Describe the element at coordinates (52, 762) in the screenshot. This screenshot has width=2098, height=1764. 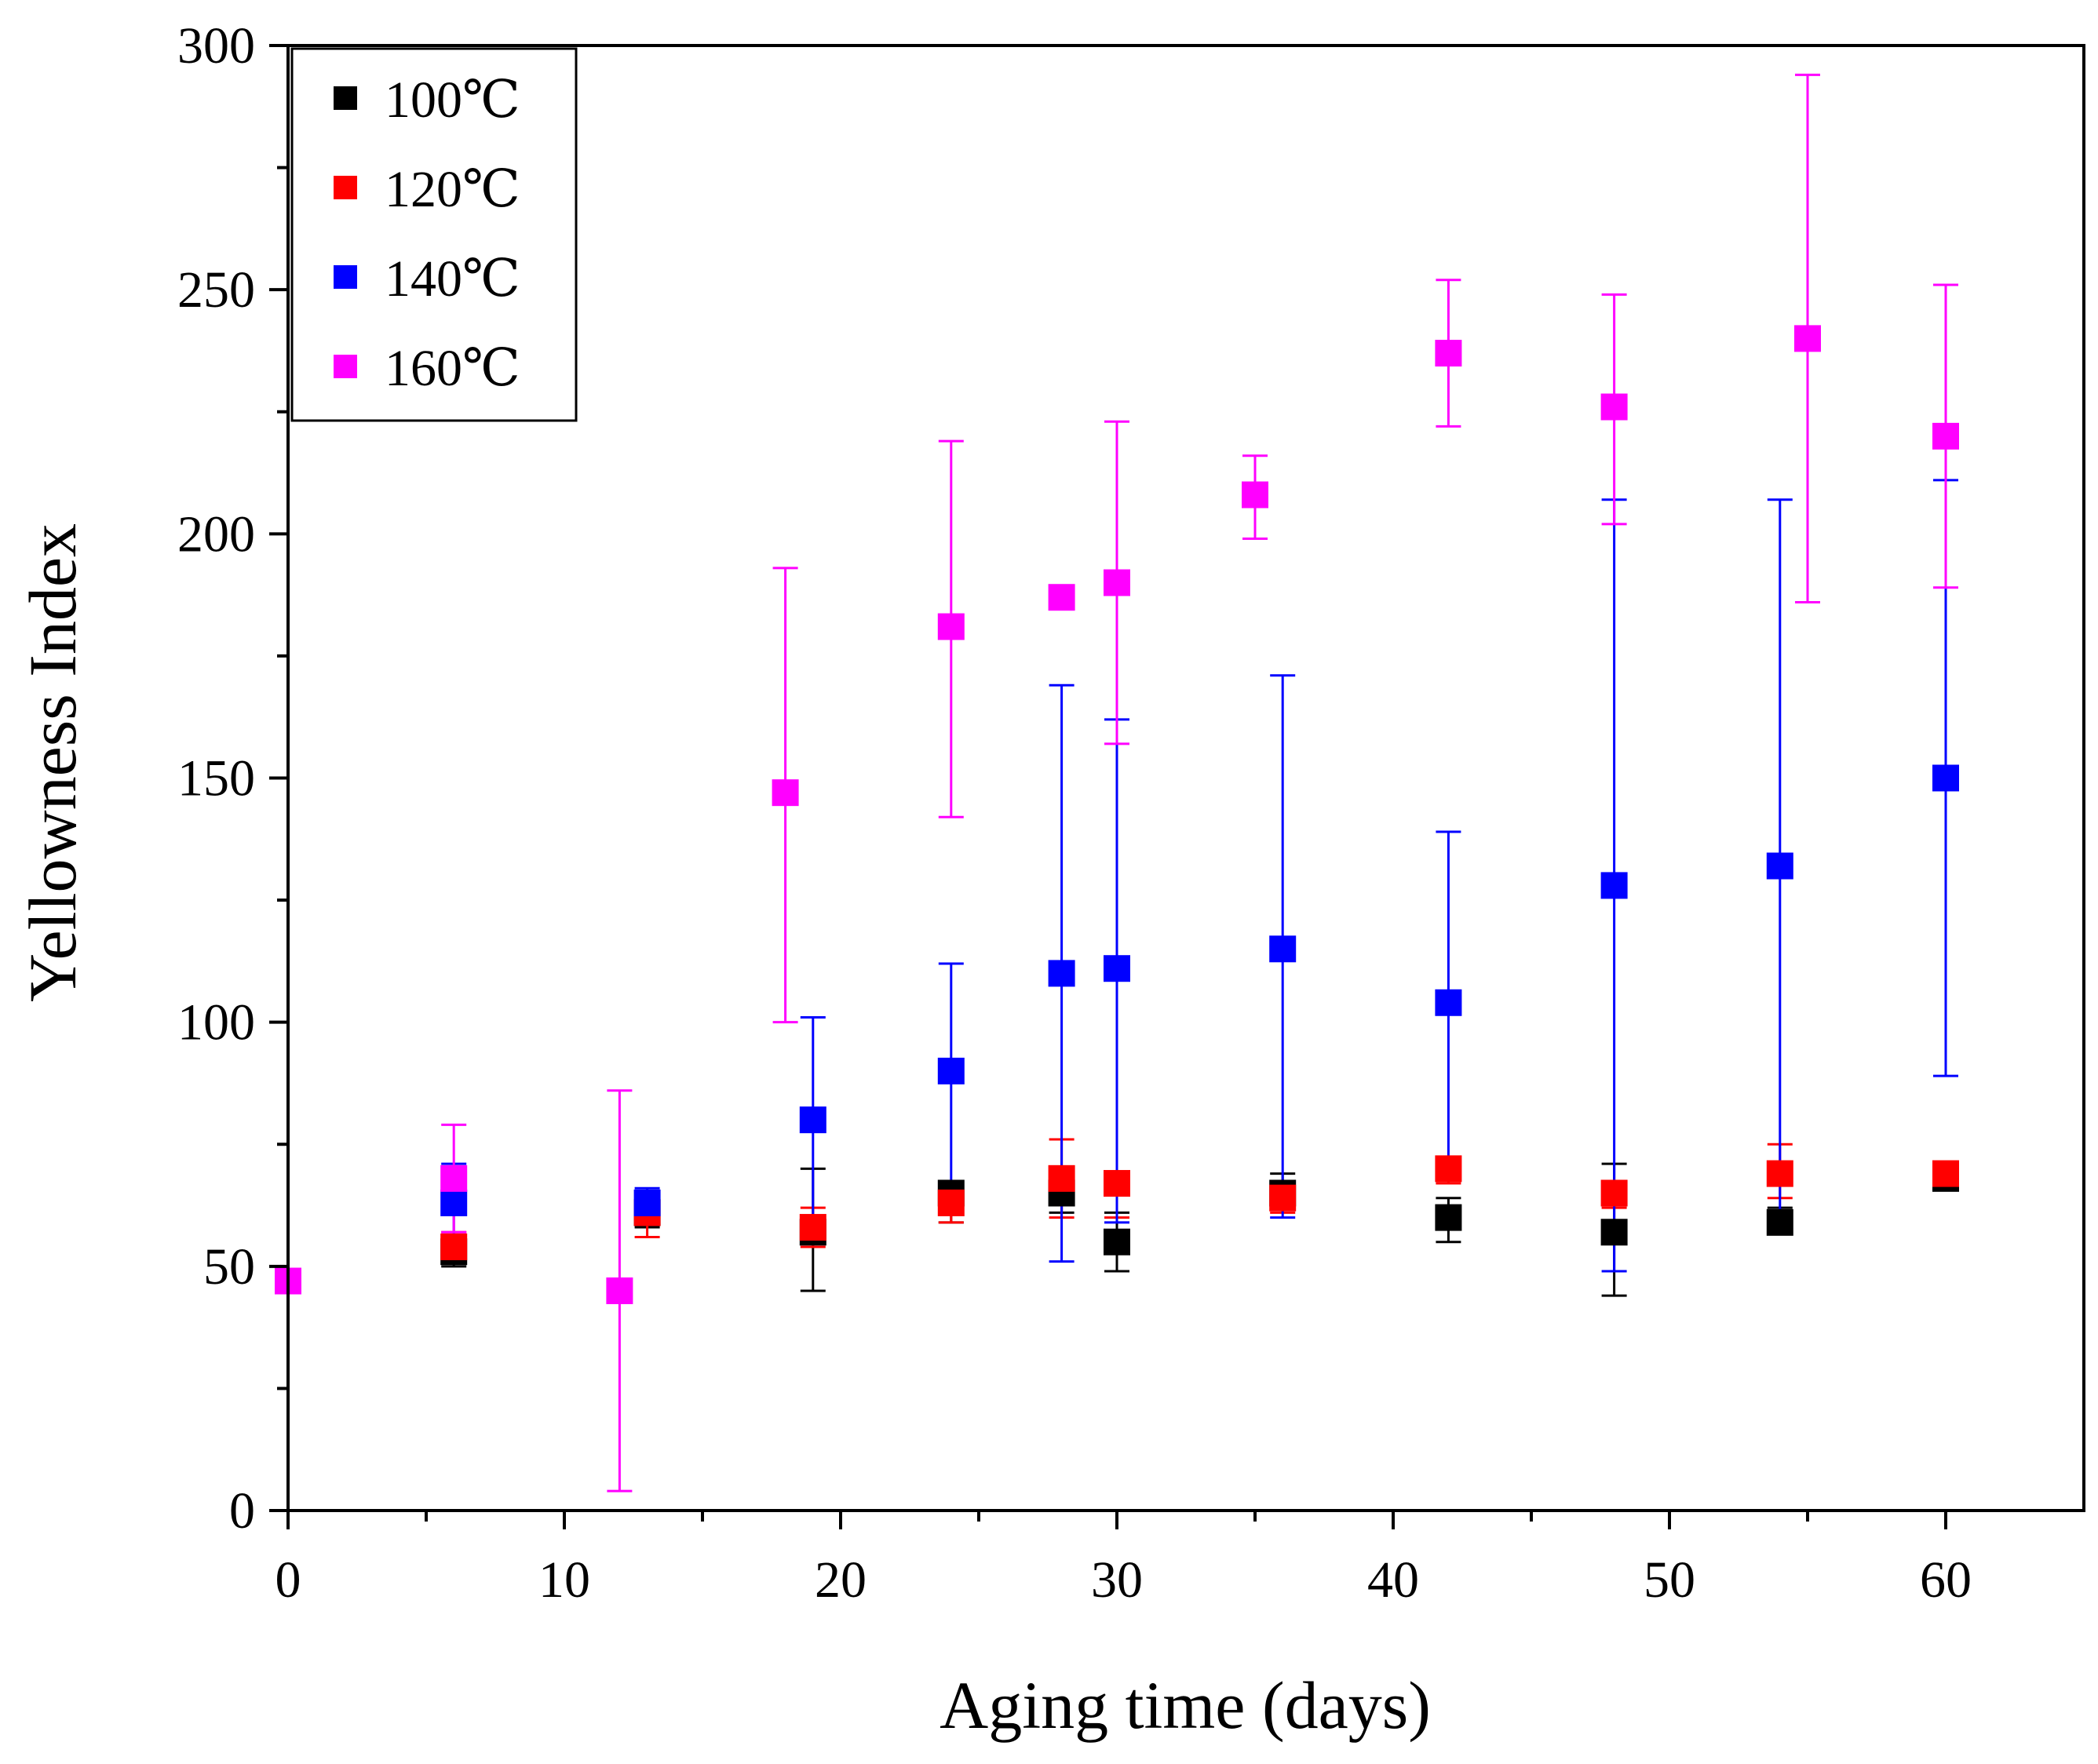
I see `y-axis-title: Yellowness Index` at that location.